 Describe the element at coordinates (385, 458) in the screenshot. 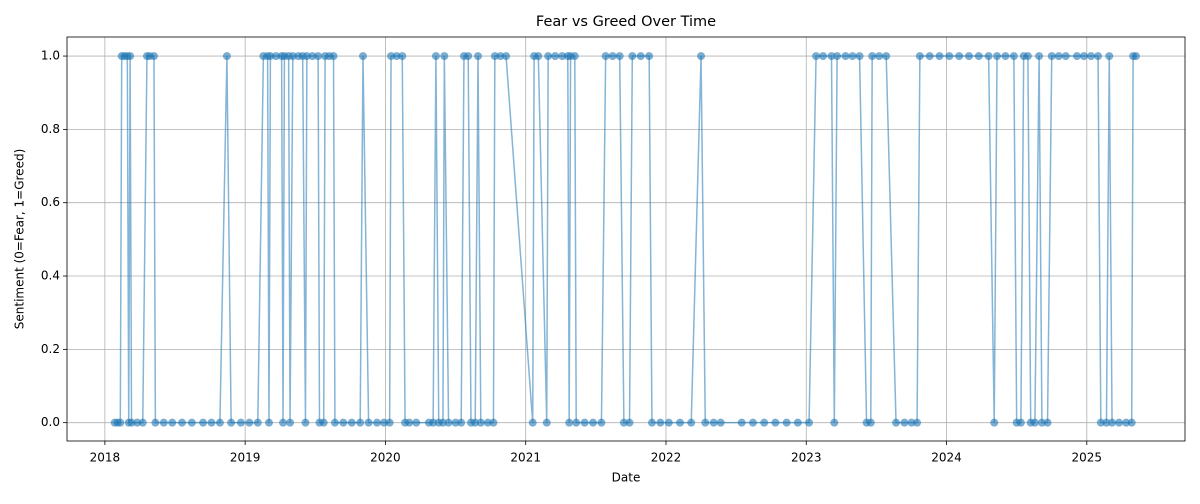

I see `x-tick-label: 2020` at that location.